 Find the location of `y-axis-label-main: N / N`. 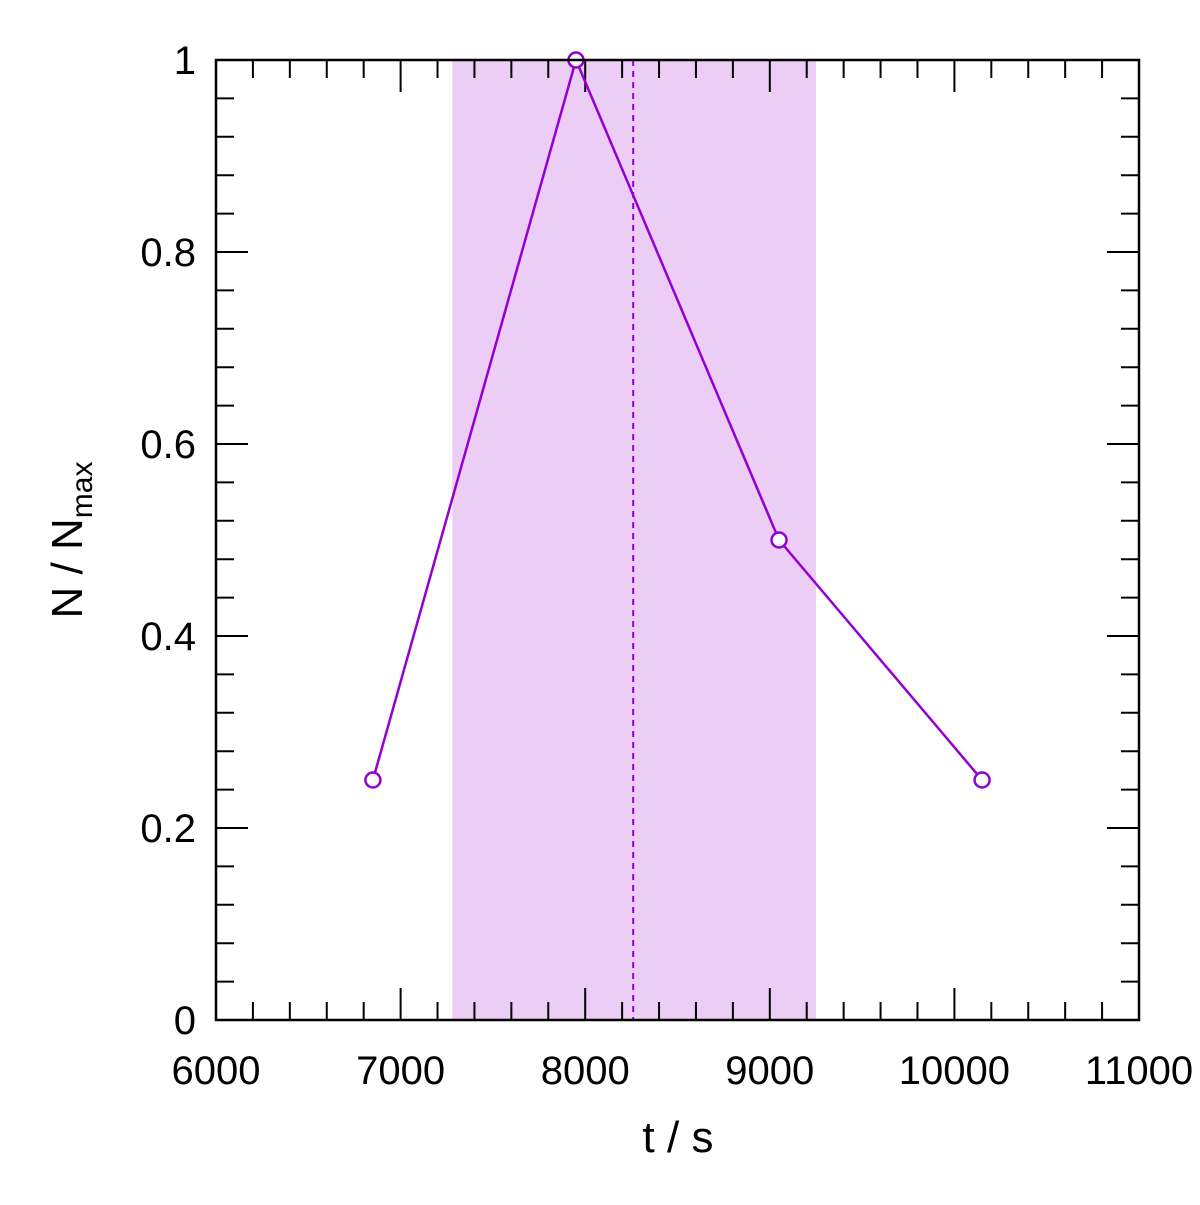

y-axis-label-main: N / N is located at coordinates (67, 568).